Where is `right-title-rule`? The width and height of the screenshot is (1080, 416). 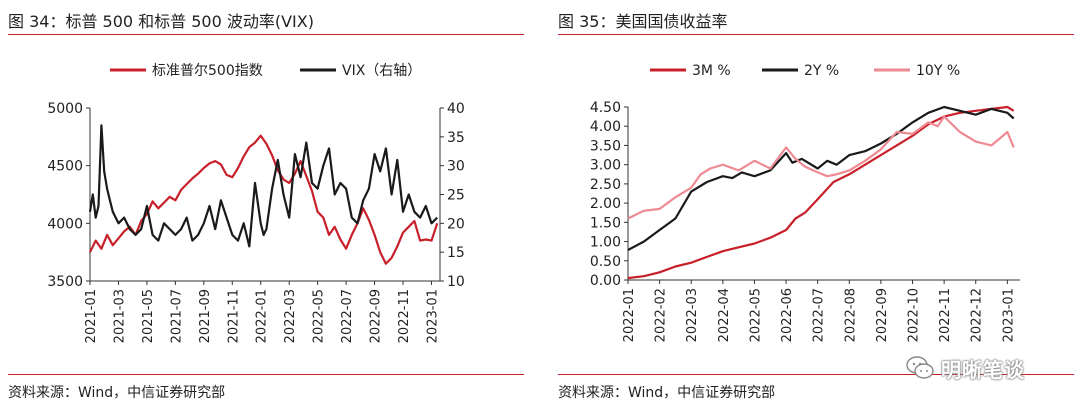
right-title-rule is located at coordinates (816, 34).